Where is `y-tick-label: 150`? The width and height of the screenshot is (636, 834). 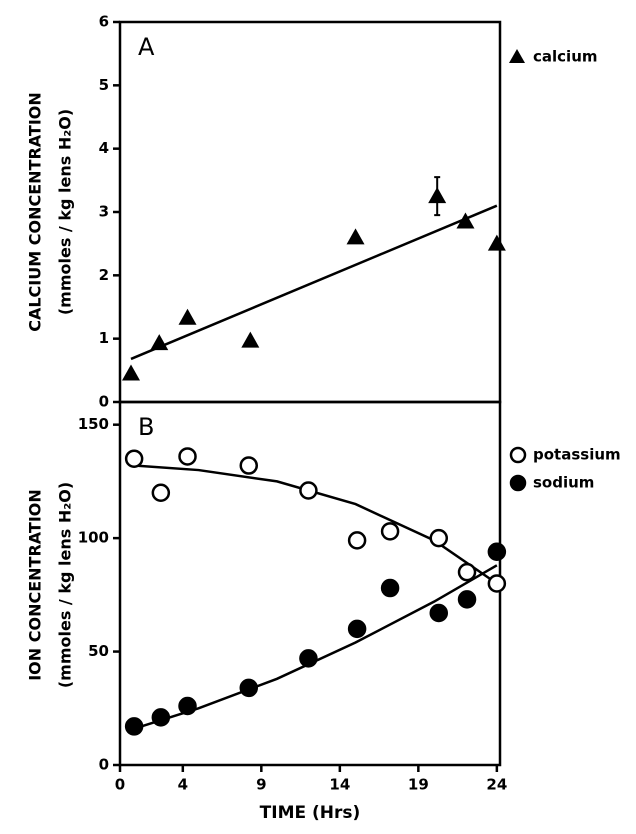
y-tick-label: 150 is located at coordinates (93, 424).